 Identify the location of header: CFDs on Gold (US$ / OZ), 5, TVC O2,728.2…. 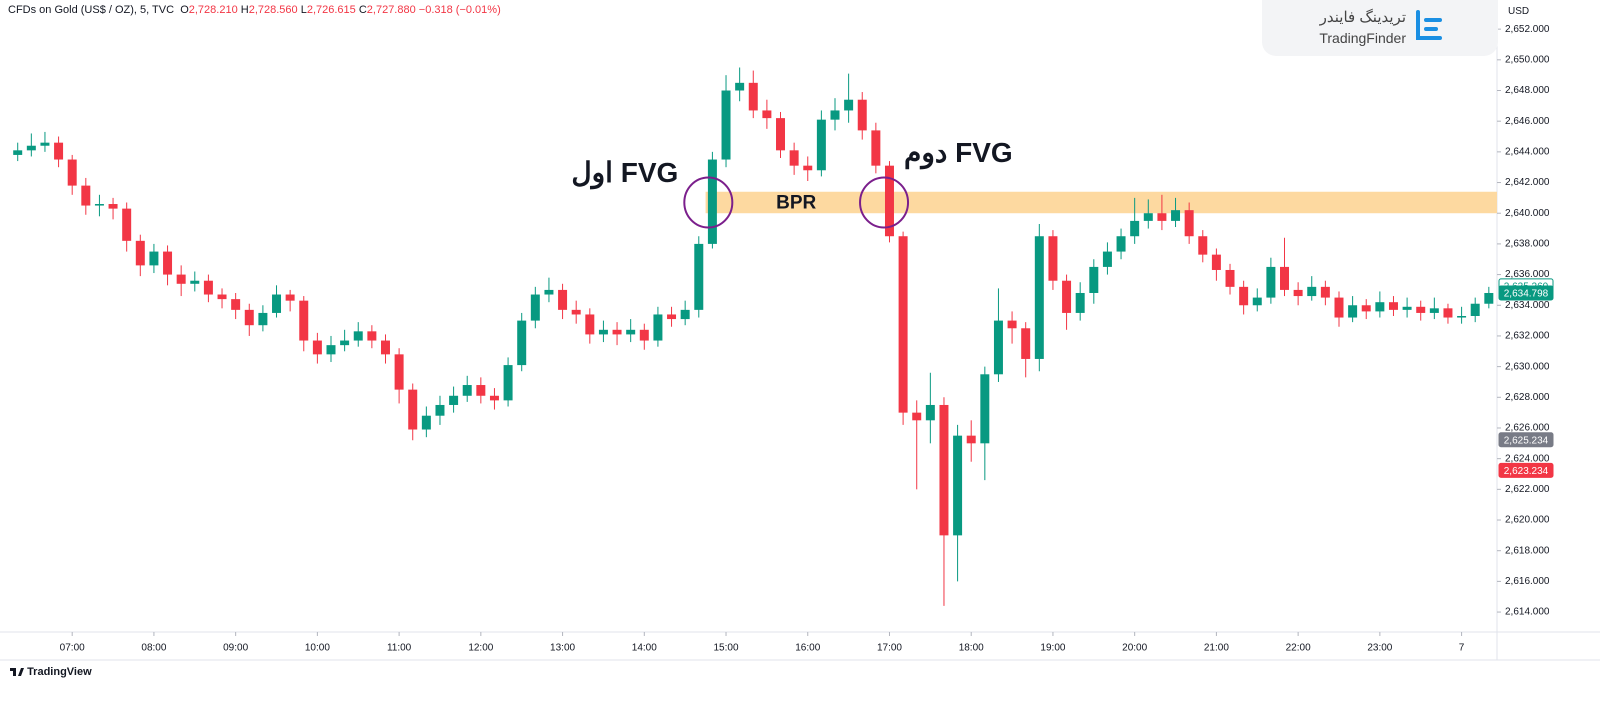
(254, 10).